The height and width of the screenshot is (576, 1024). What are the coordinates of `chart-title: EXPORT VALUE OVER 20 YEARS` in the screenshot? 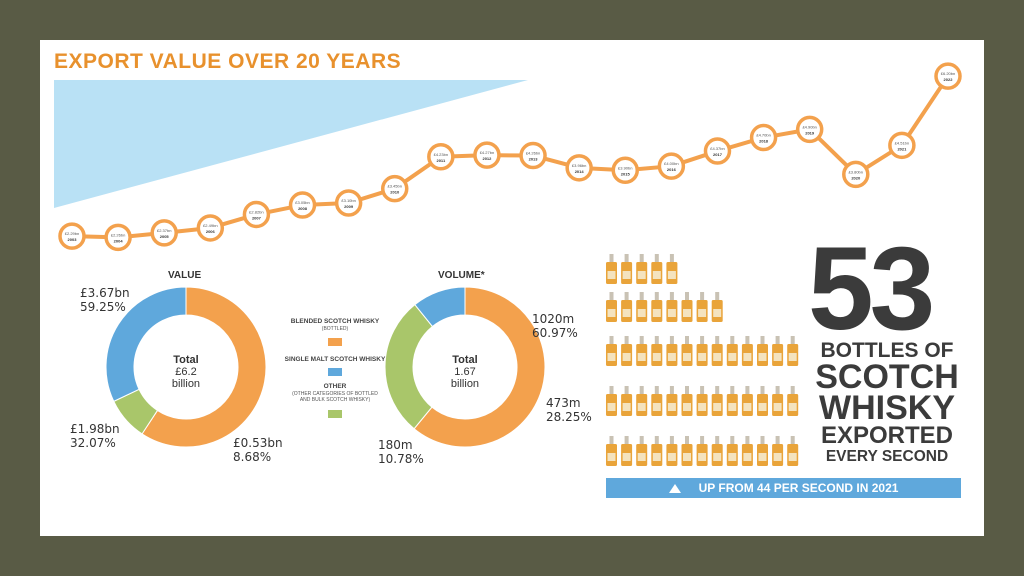 It's located at (228, 61).